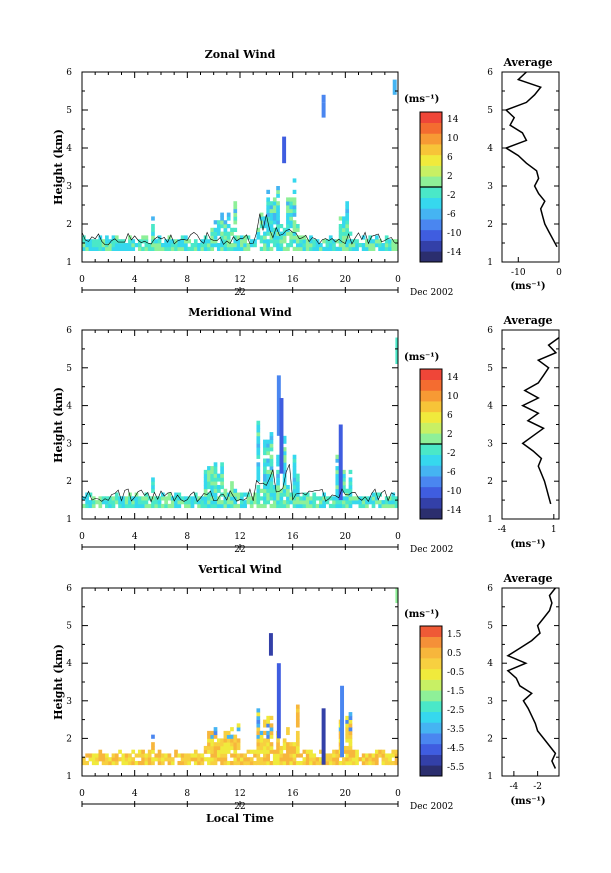 Image resolution: width=611 pixels, height=873 pixels. Describe the element at coordinates (69, 664) in the screenshot. I see `vertical-ytick-4: 4` at that location.